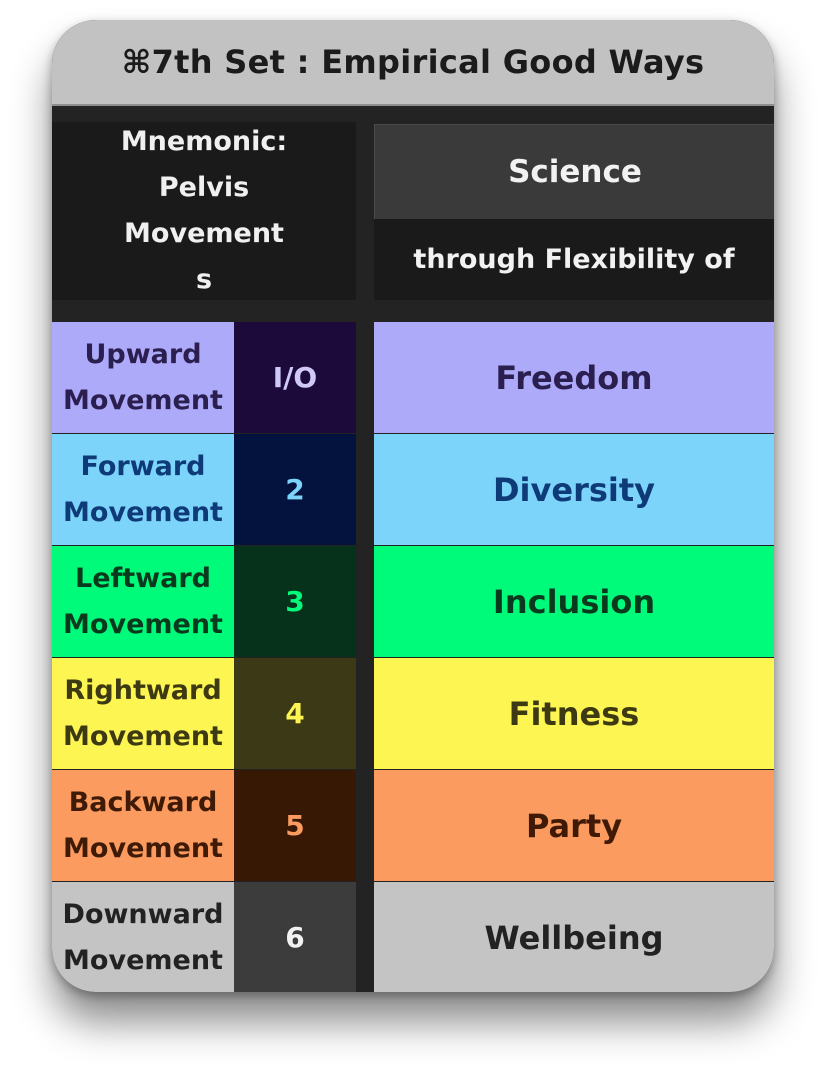 This screenshot has height=1074, width=826. What do you see at coordinates (574, 377) in the screenshot?
I see `value-cell: Freedom` at bounding box center [574, 377].